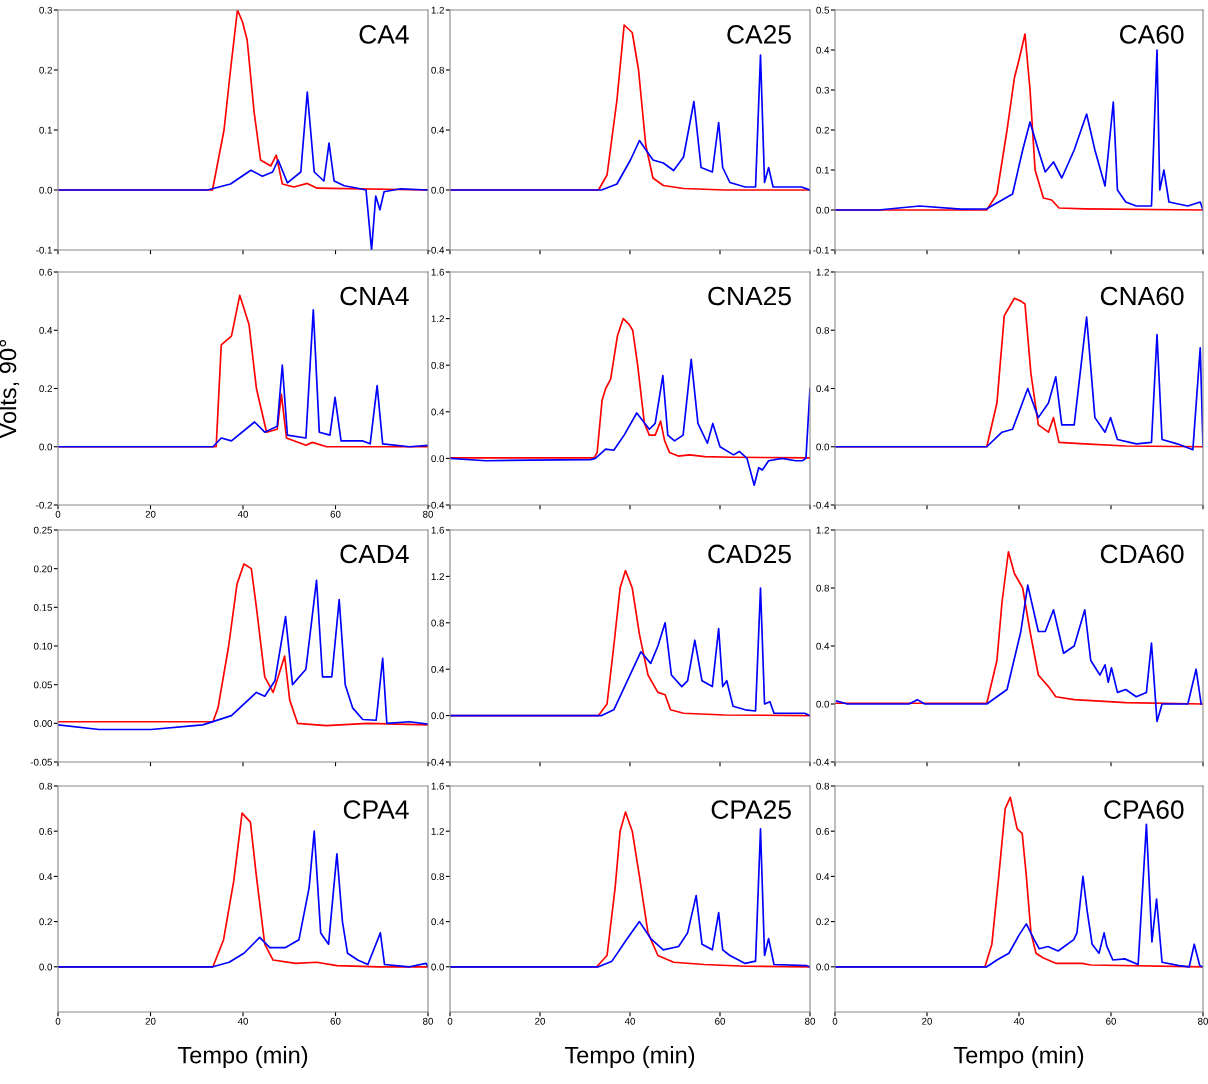 This screenshot has height=1084, width=1208. I want to click on chart-title: CNA25, so click(749, 296).